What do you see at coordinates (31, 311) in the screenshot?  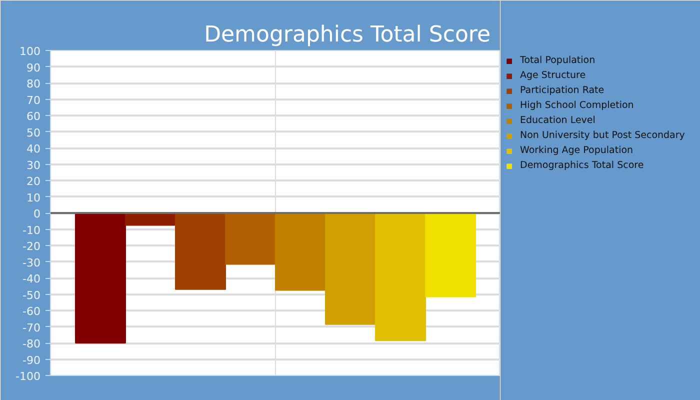 I see `y-tick-label: -60` at bounding box center [31, 311].